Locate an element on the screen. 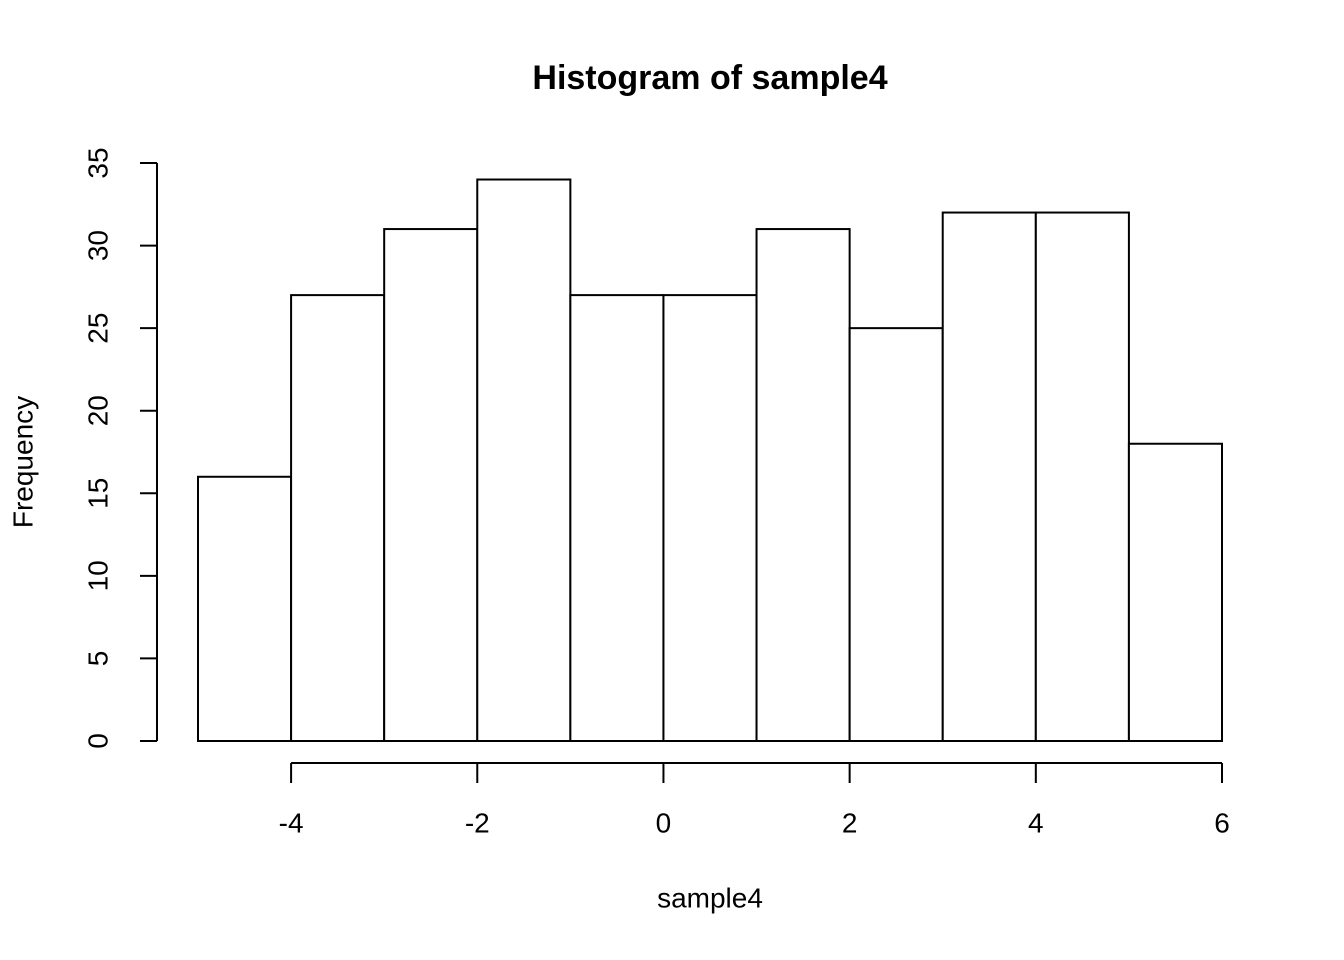  x-tick-label: 4 is located at coordinates (1036, 822).